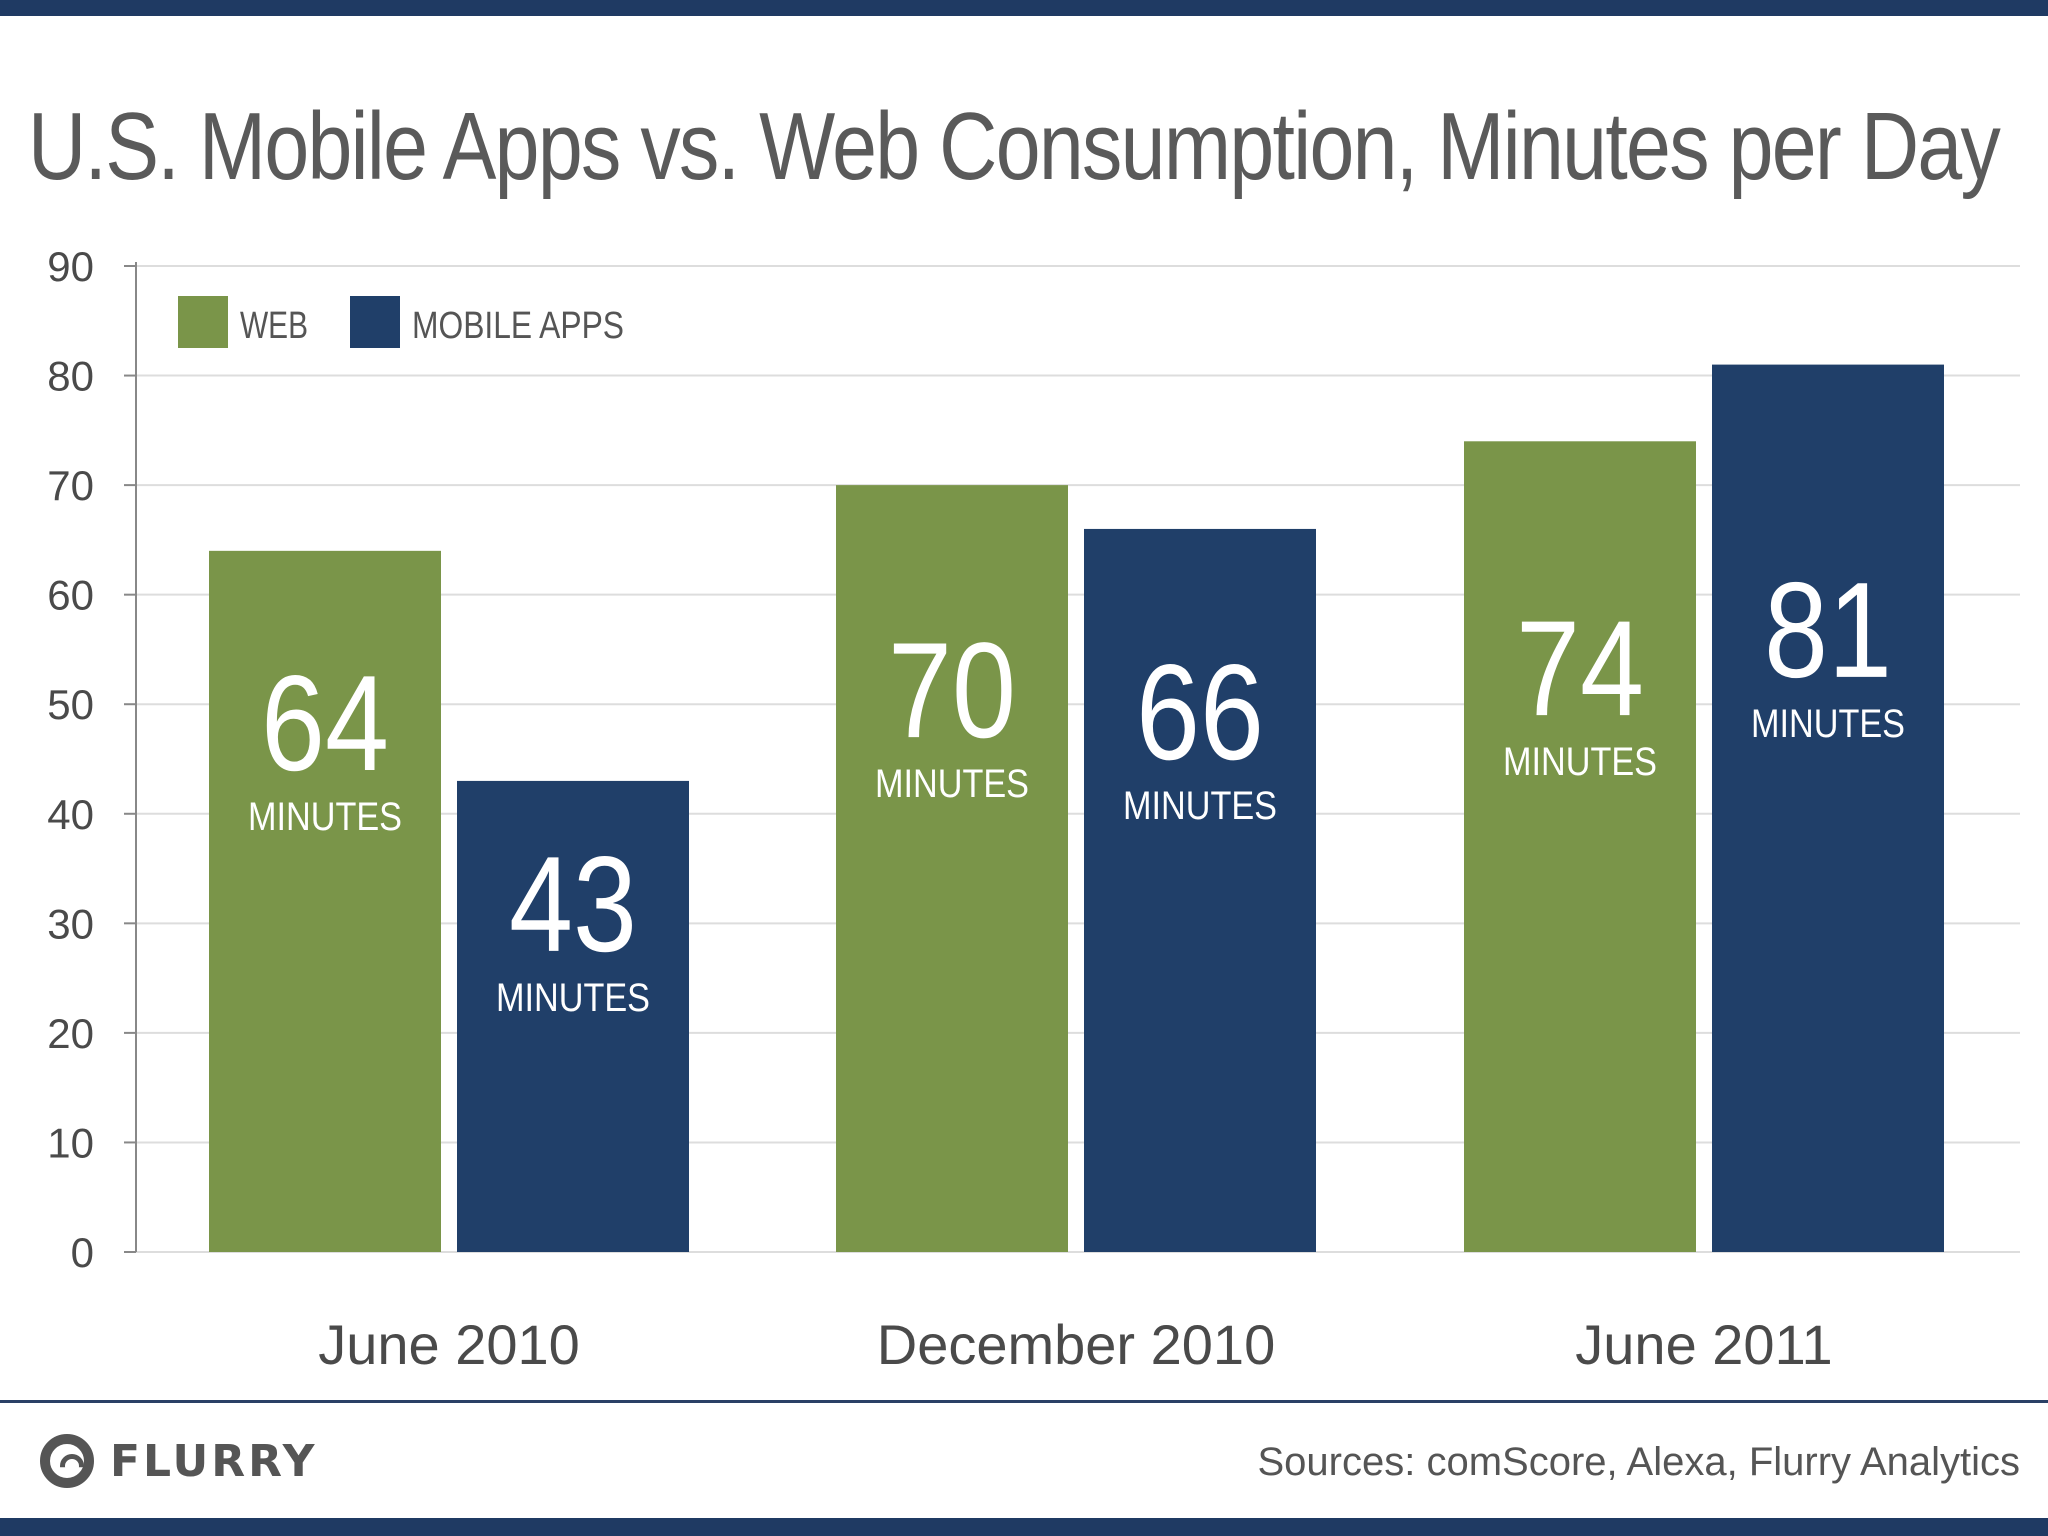  What do you see at coordinates (1580, 668) in the screenshot?
I see `value-label: 74` at bounding box center [1580, 668].